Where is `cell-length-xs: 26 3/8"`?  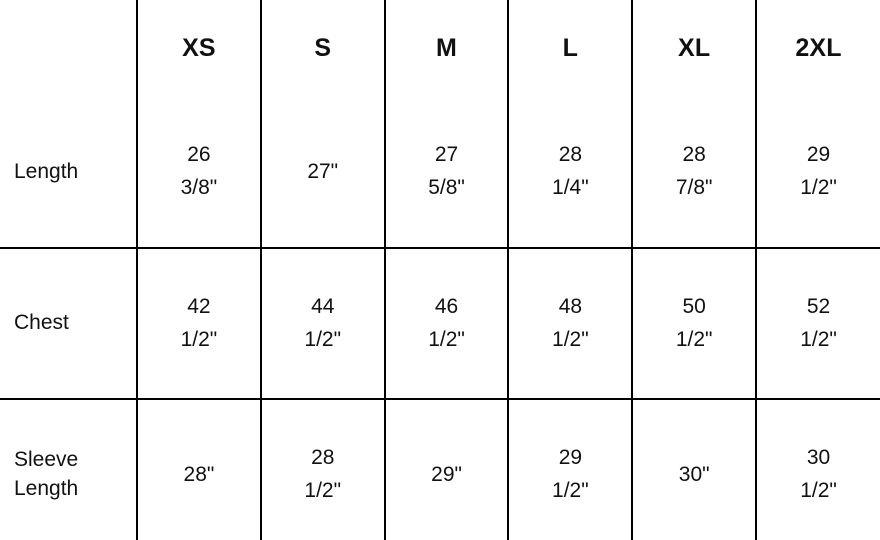
cell-length-xs: 26 3/8" is located at coordinates (198, 172).